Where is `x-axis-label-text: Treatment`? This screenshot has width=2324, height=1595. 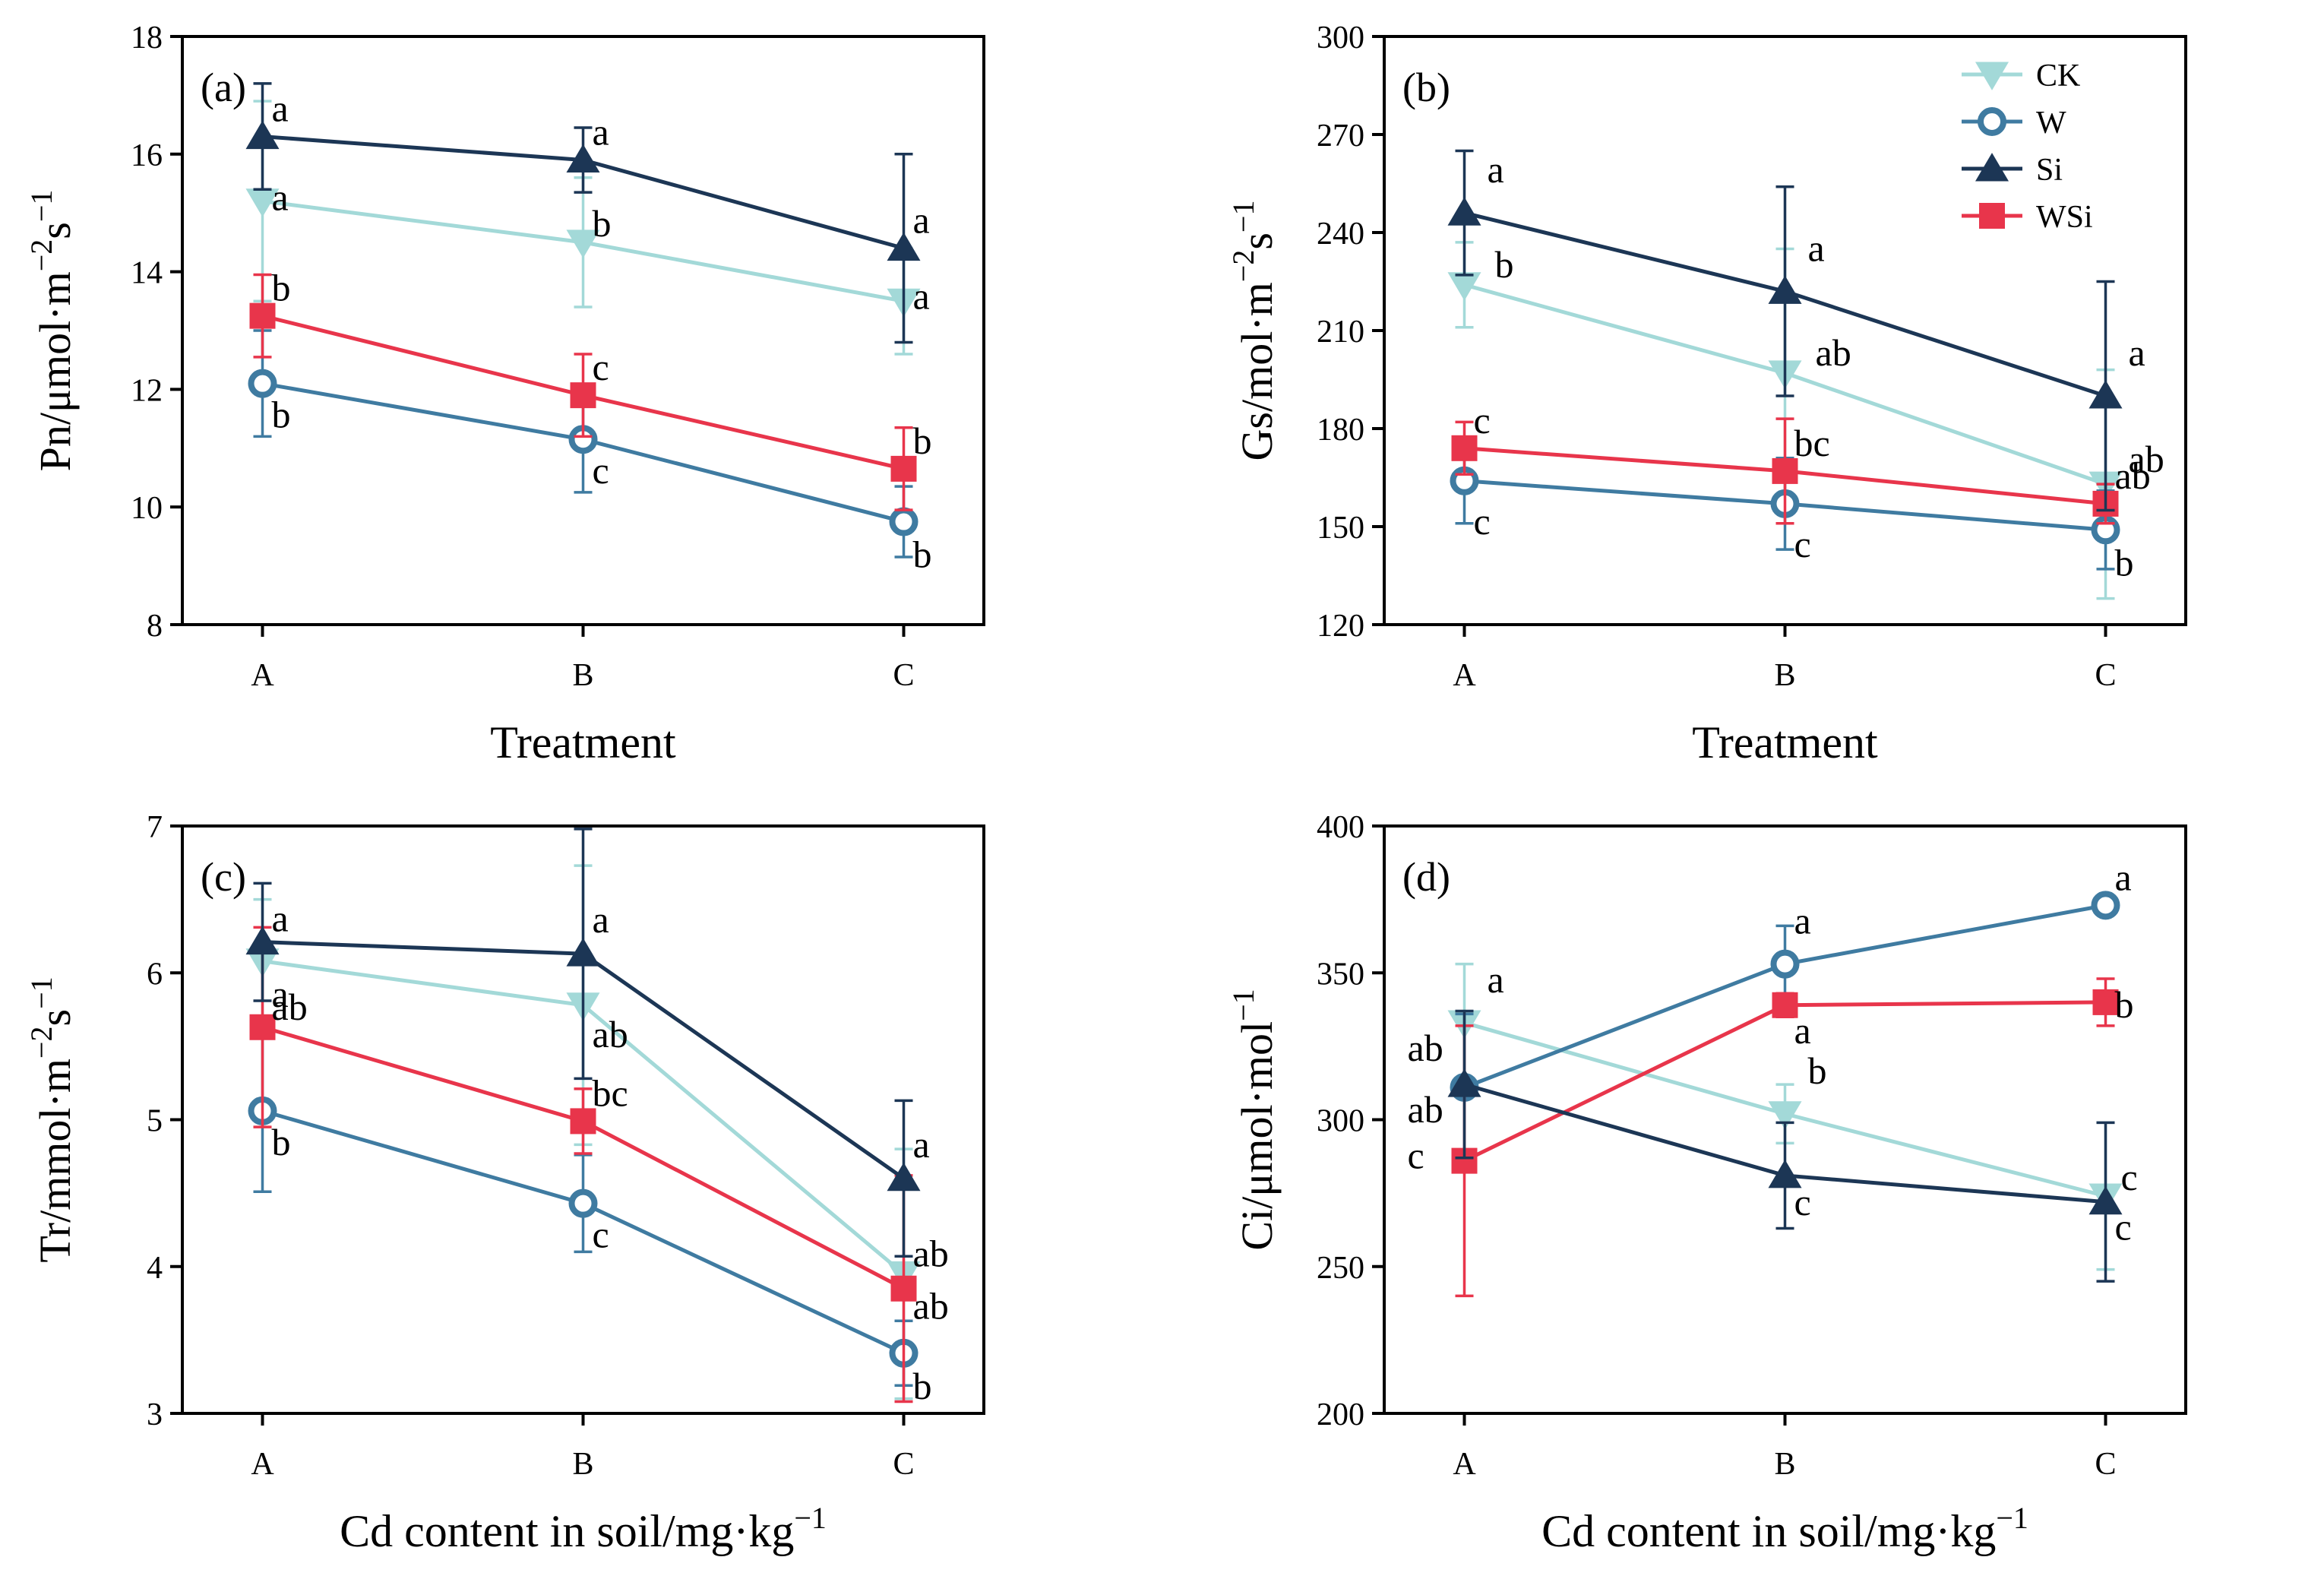 x-axis-label-text: Treatment is located at coordinates (583, 742).